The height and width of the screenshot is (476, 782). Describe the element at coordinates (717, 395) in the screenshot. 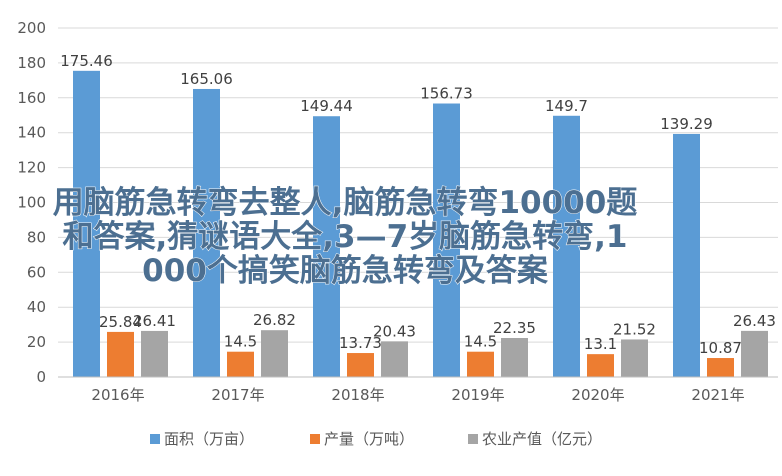

I see `x-tick-label: 2021年` at that location.